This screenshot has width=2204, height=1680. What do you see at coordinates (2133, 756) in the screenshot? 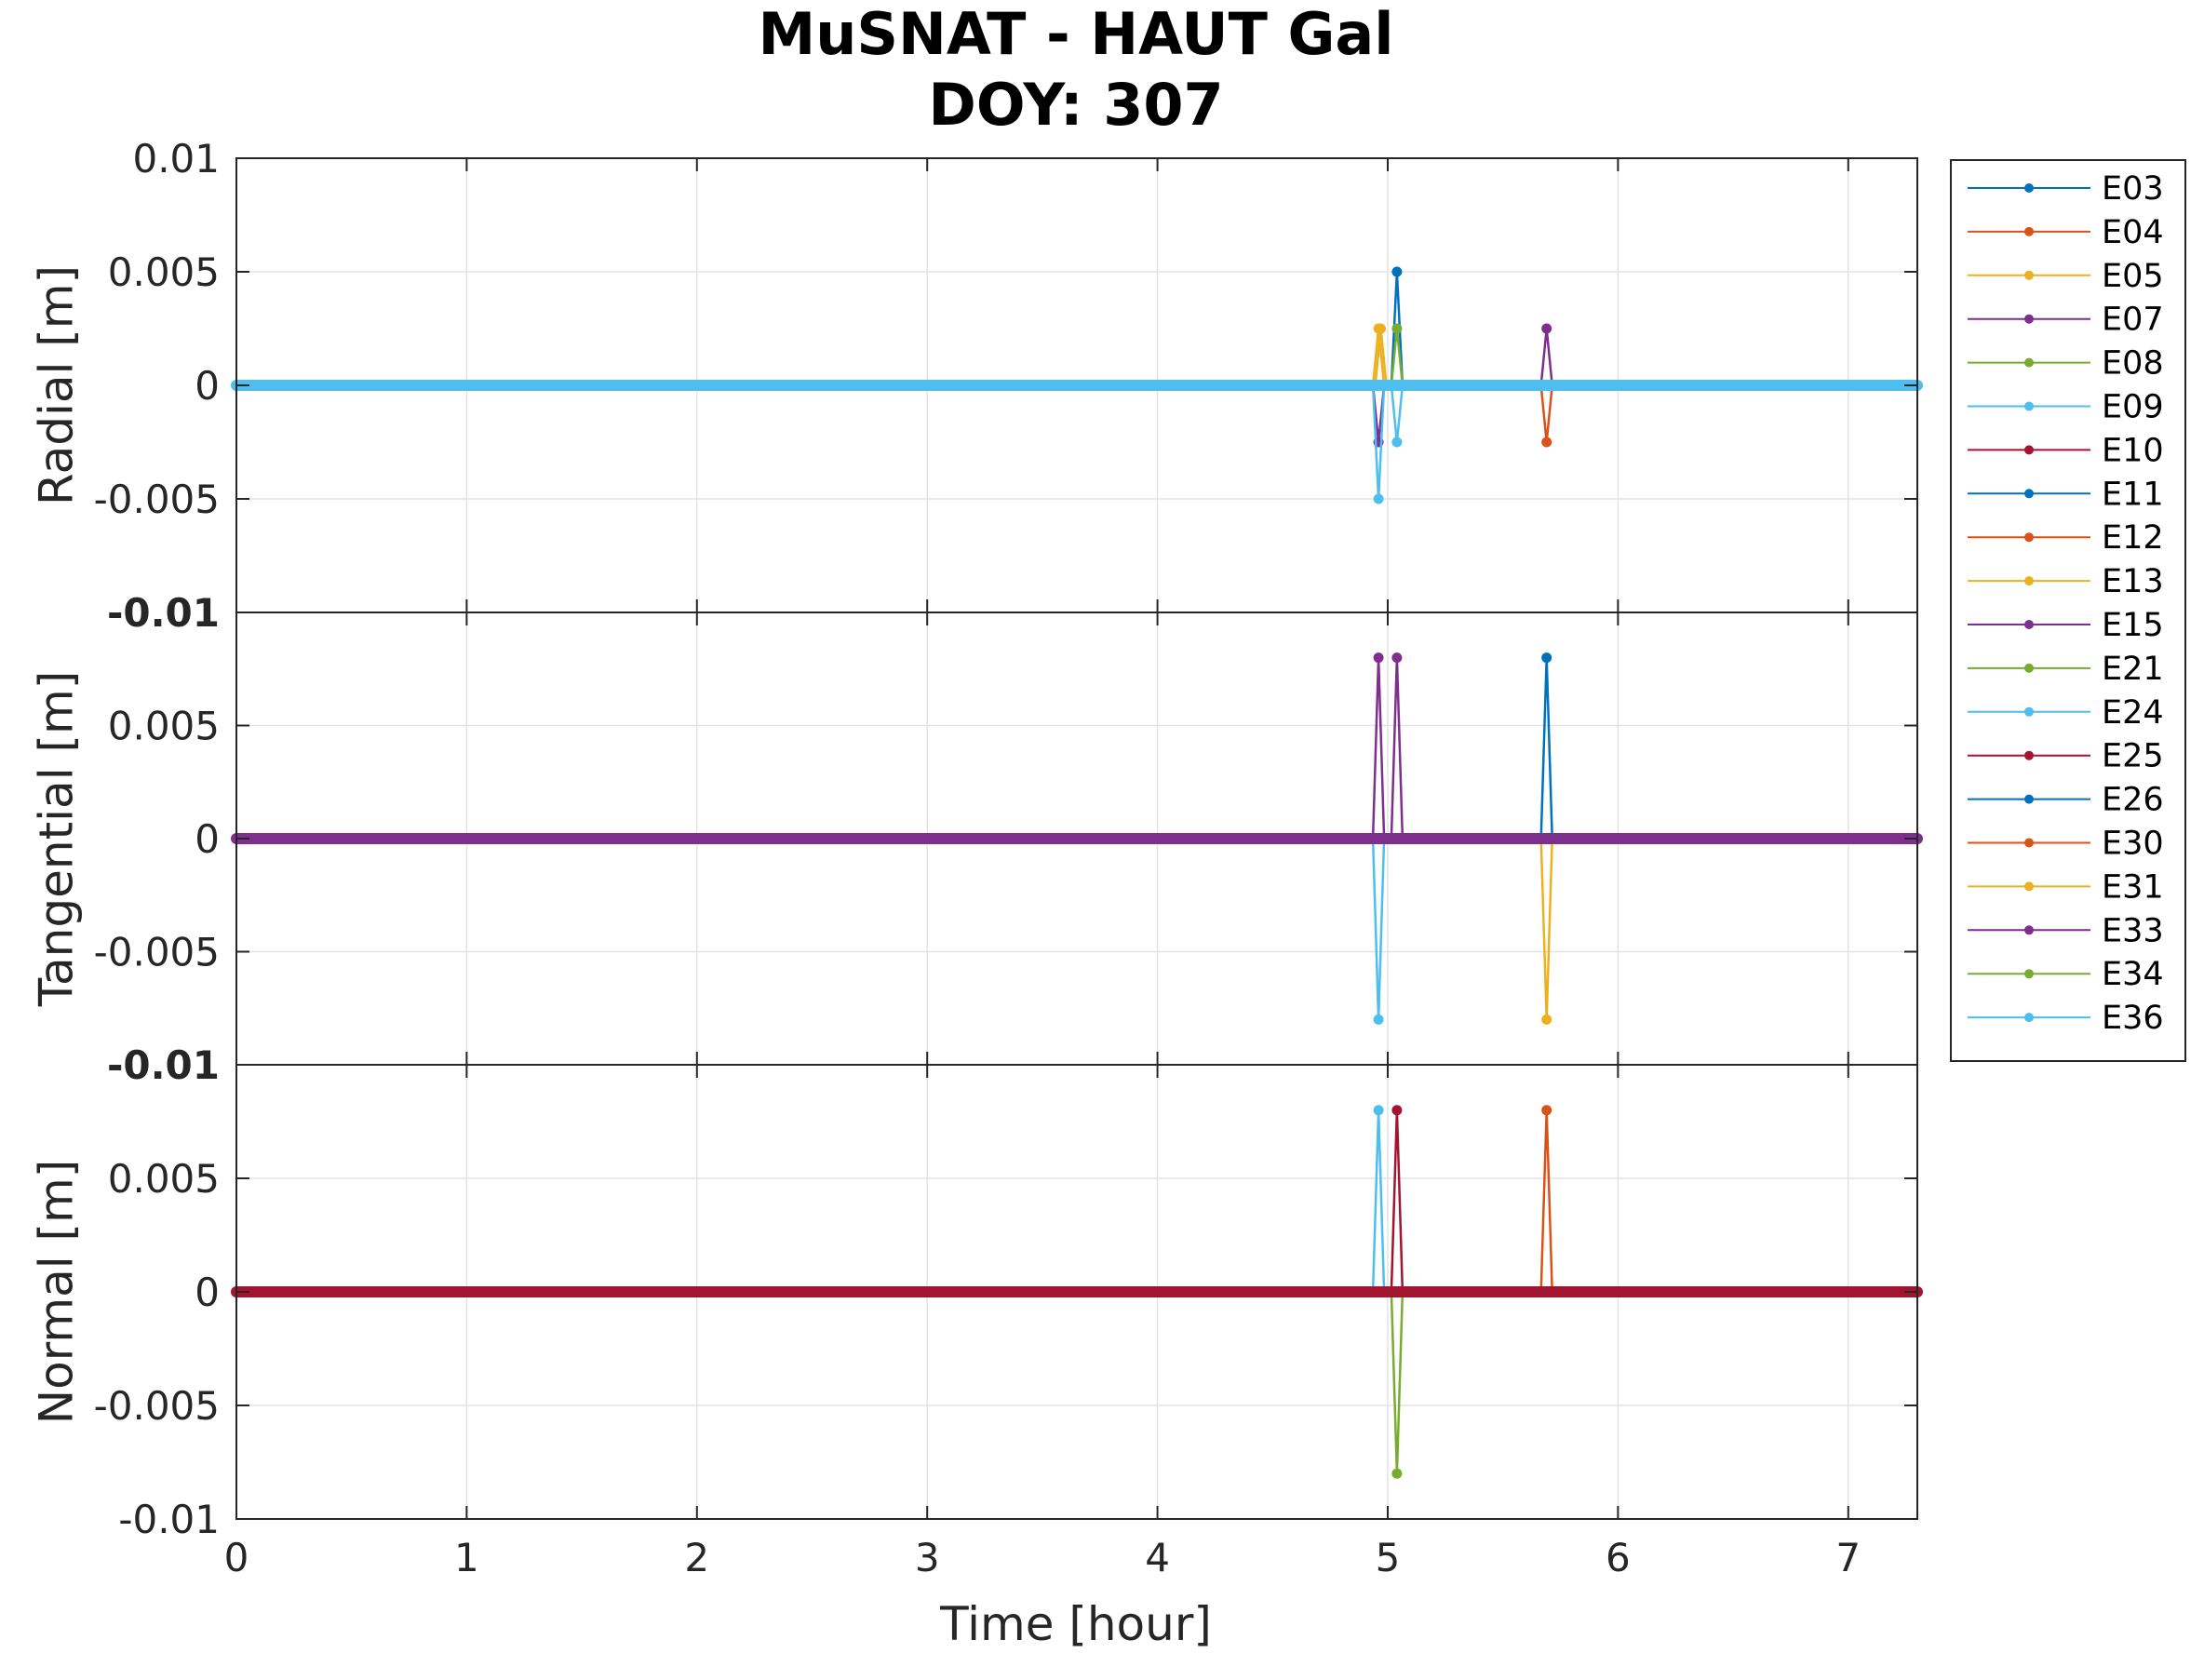
I see `legend-label: E25` at bounding box center [2133, 756].